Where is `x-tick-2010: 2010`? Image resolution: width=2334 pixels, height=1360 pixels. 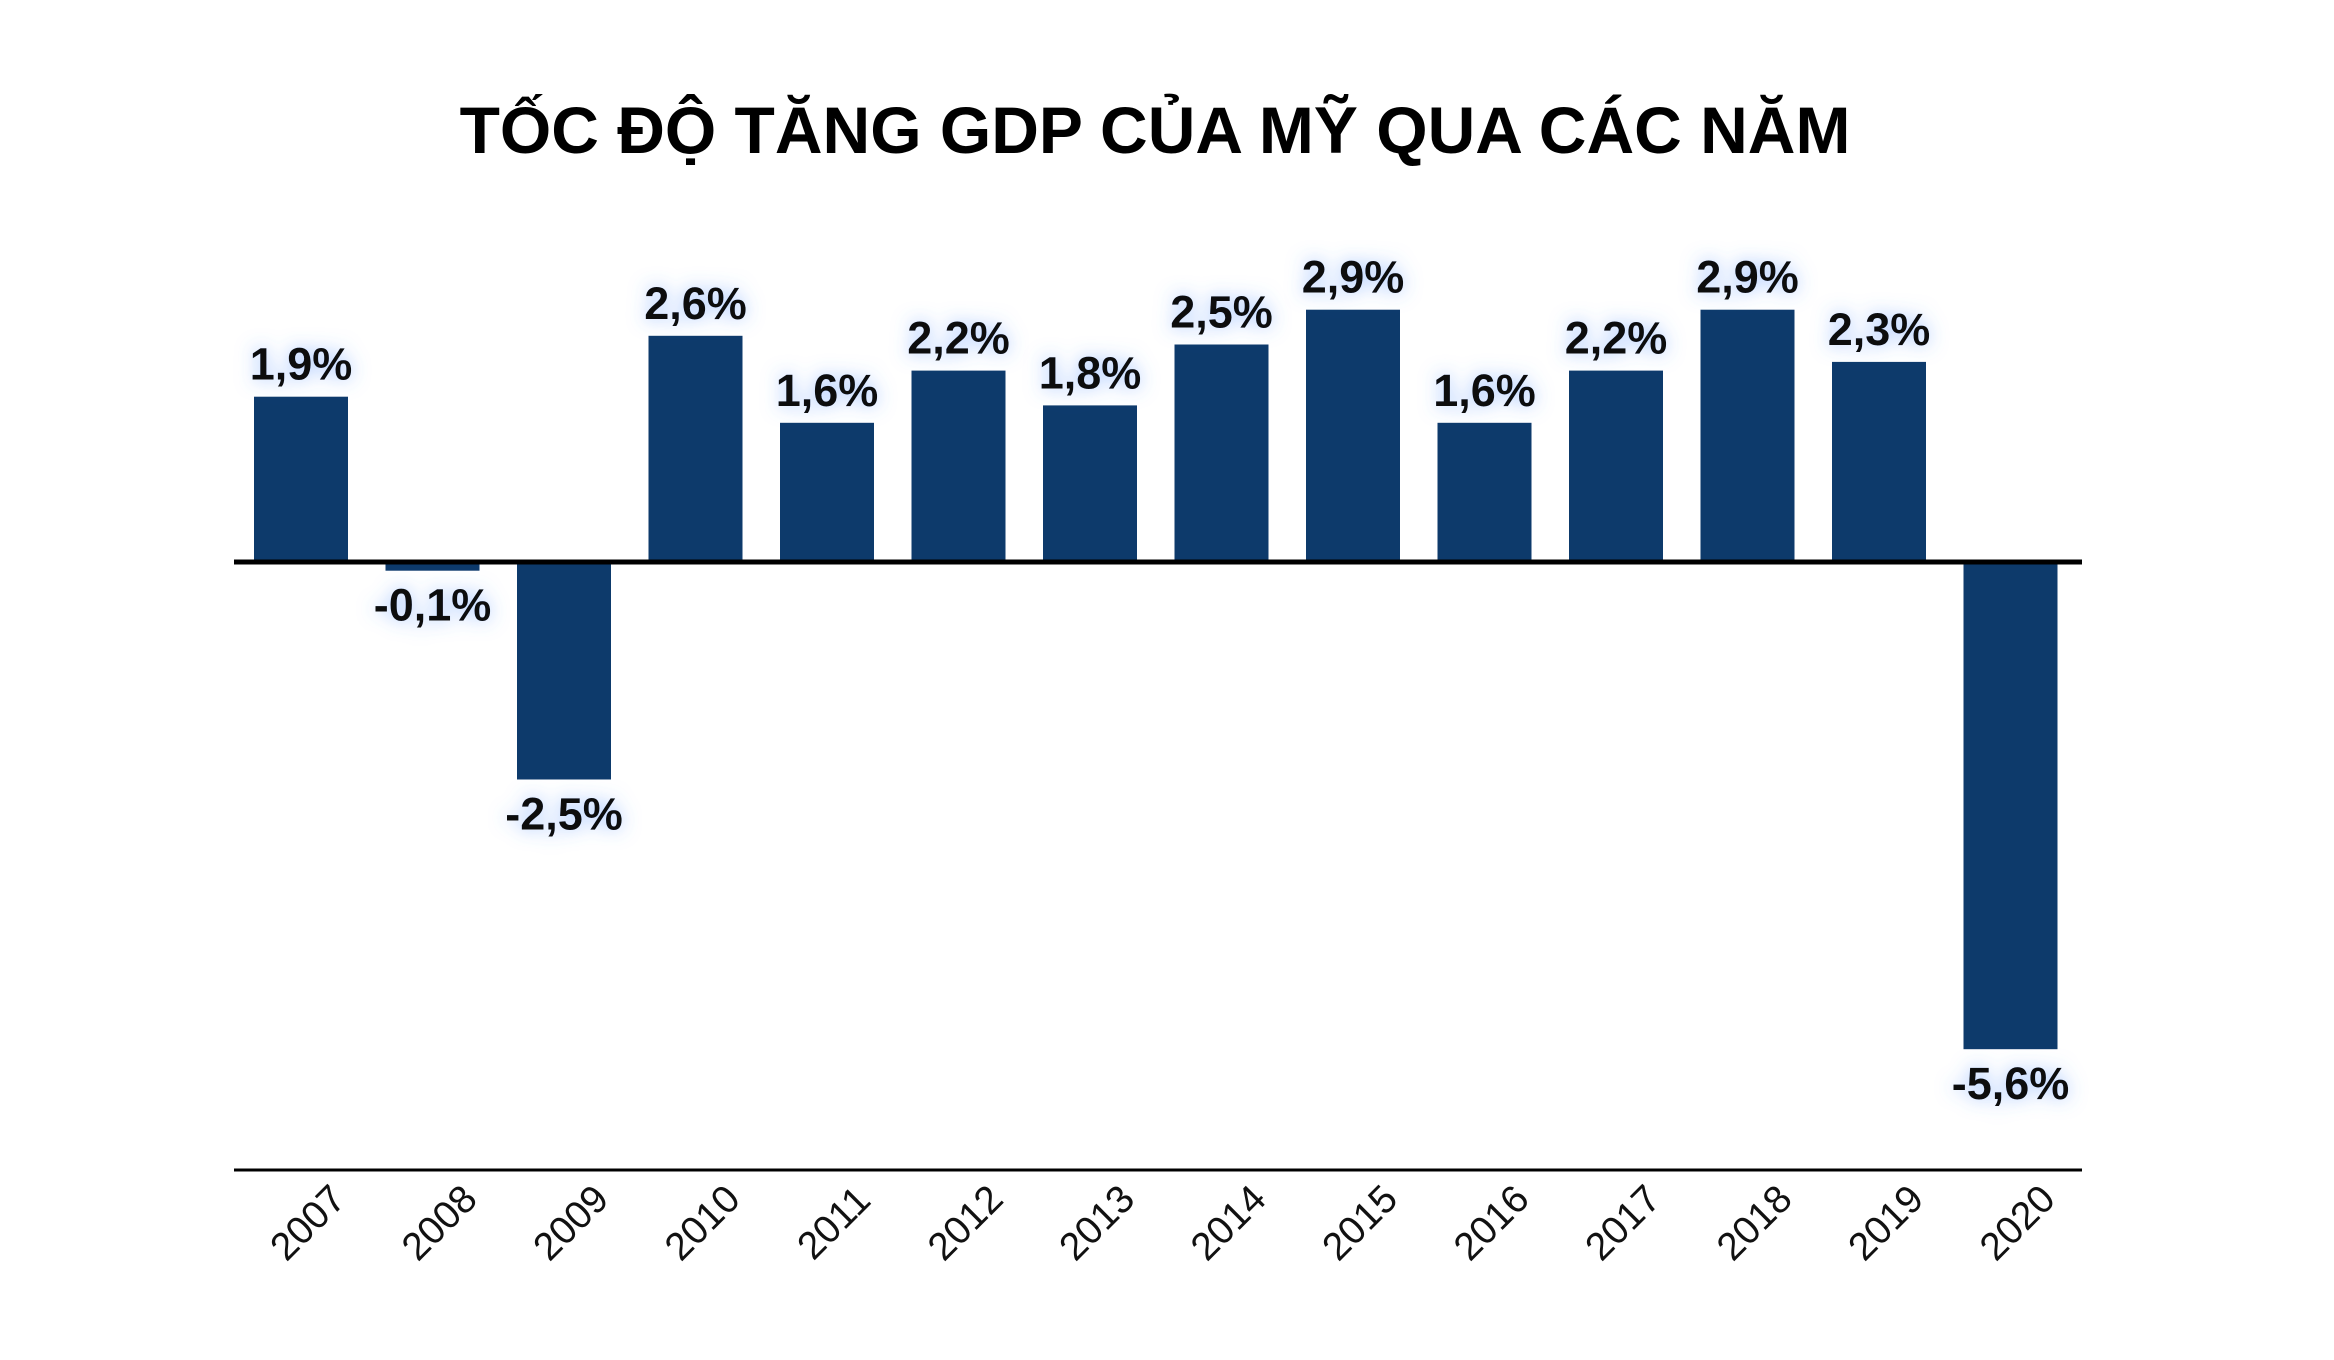
x-tick-2010: 2010 is located at coordinates (703, 1223).